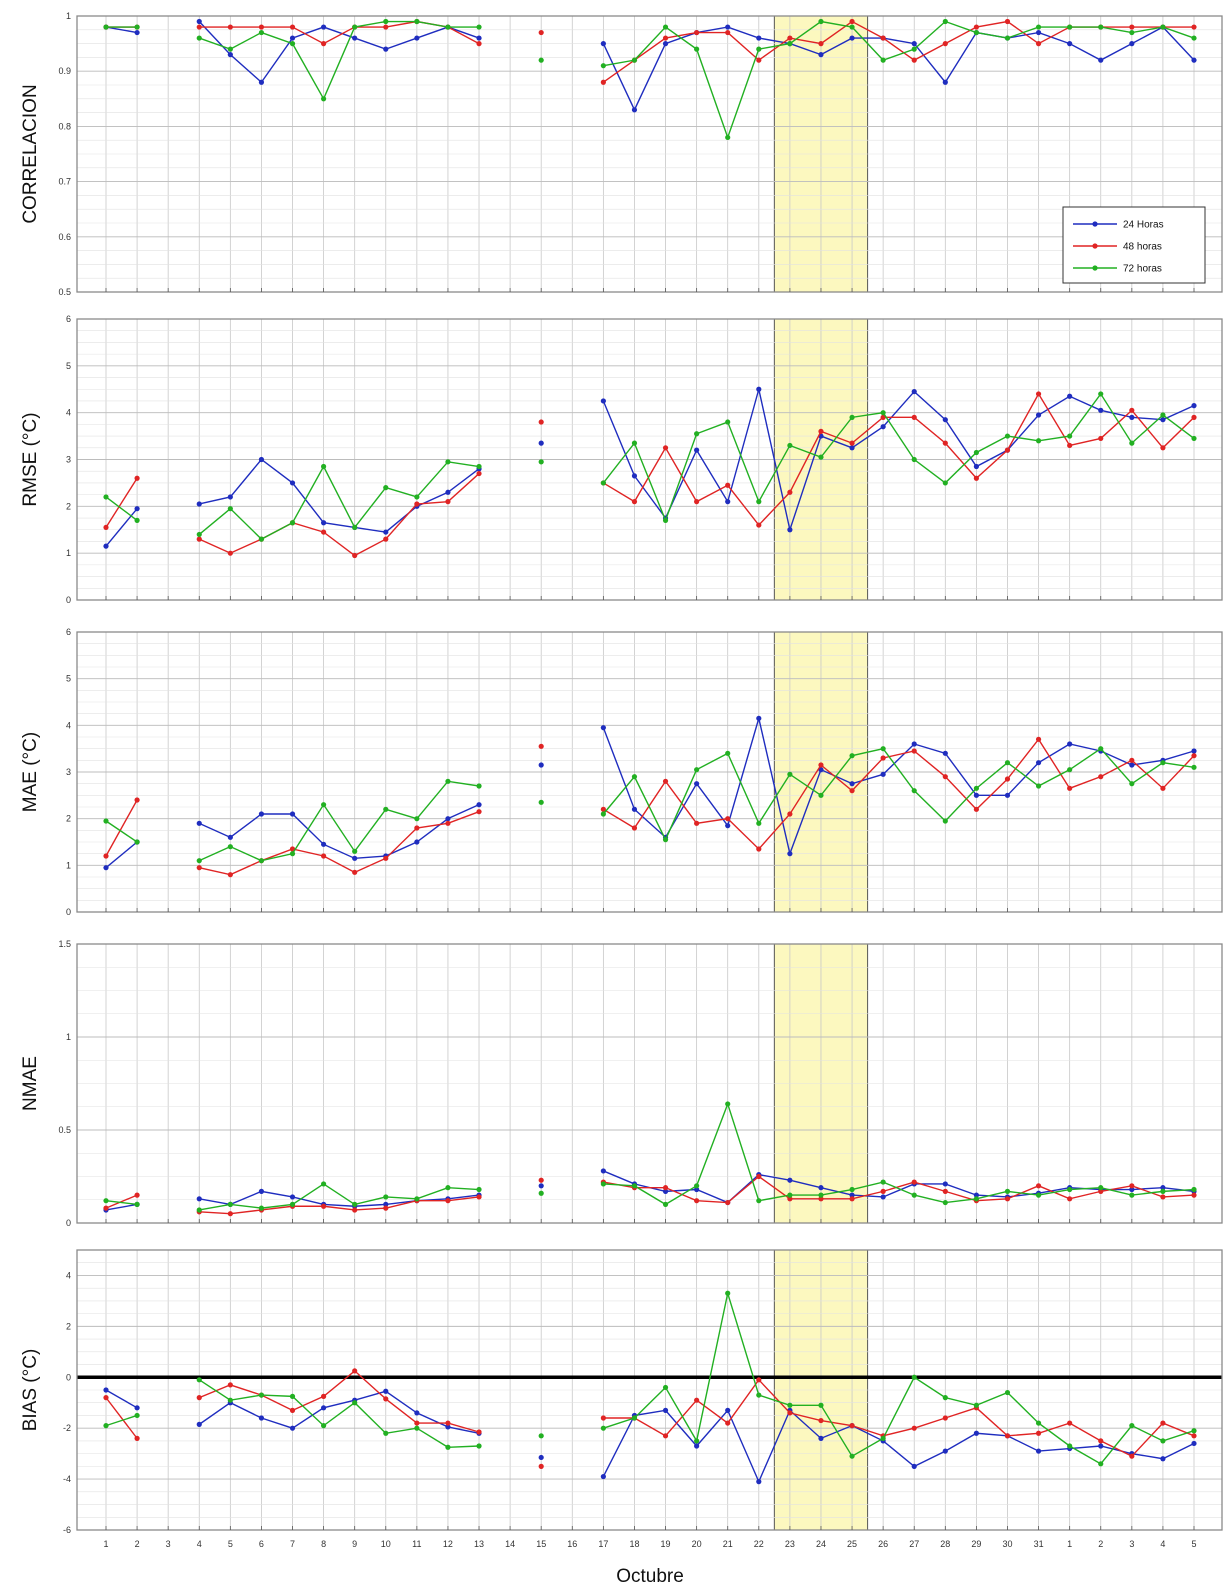 Image resolution: width=1224 pixels, height=1593 pixels. Describe the element at coordinates (666, 1544) in the screenshot. I see `x-tick-label: 19` at that location.